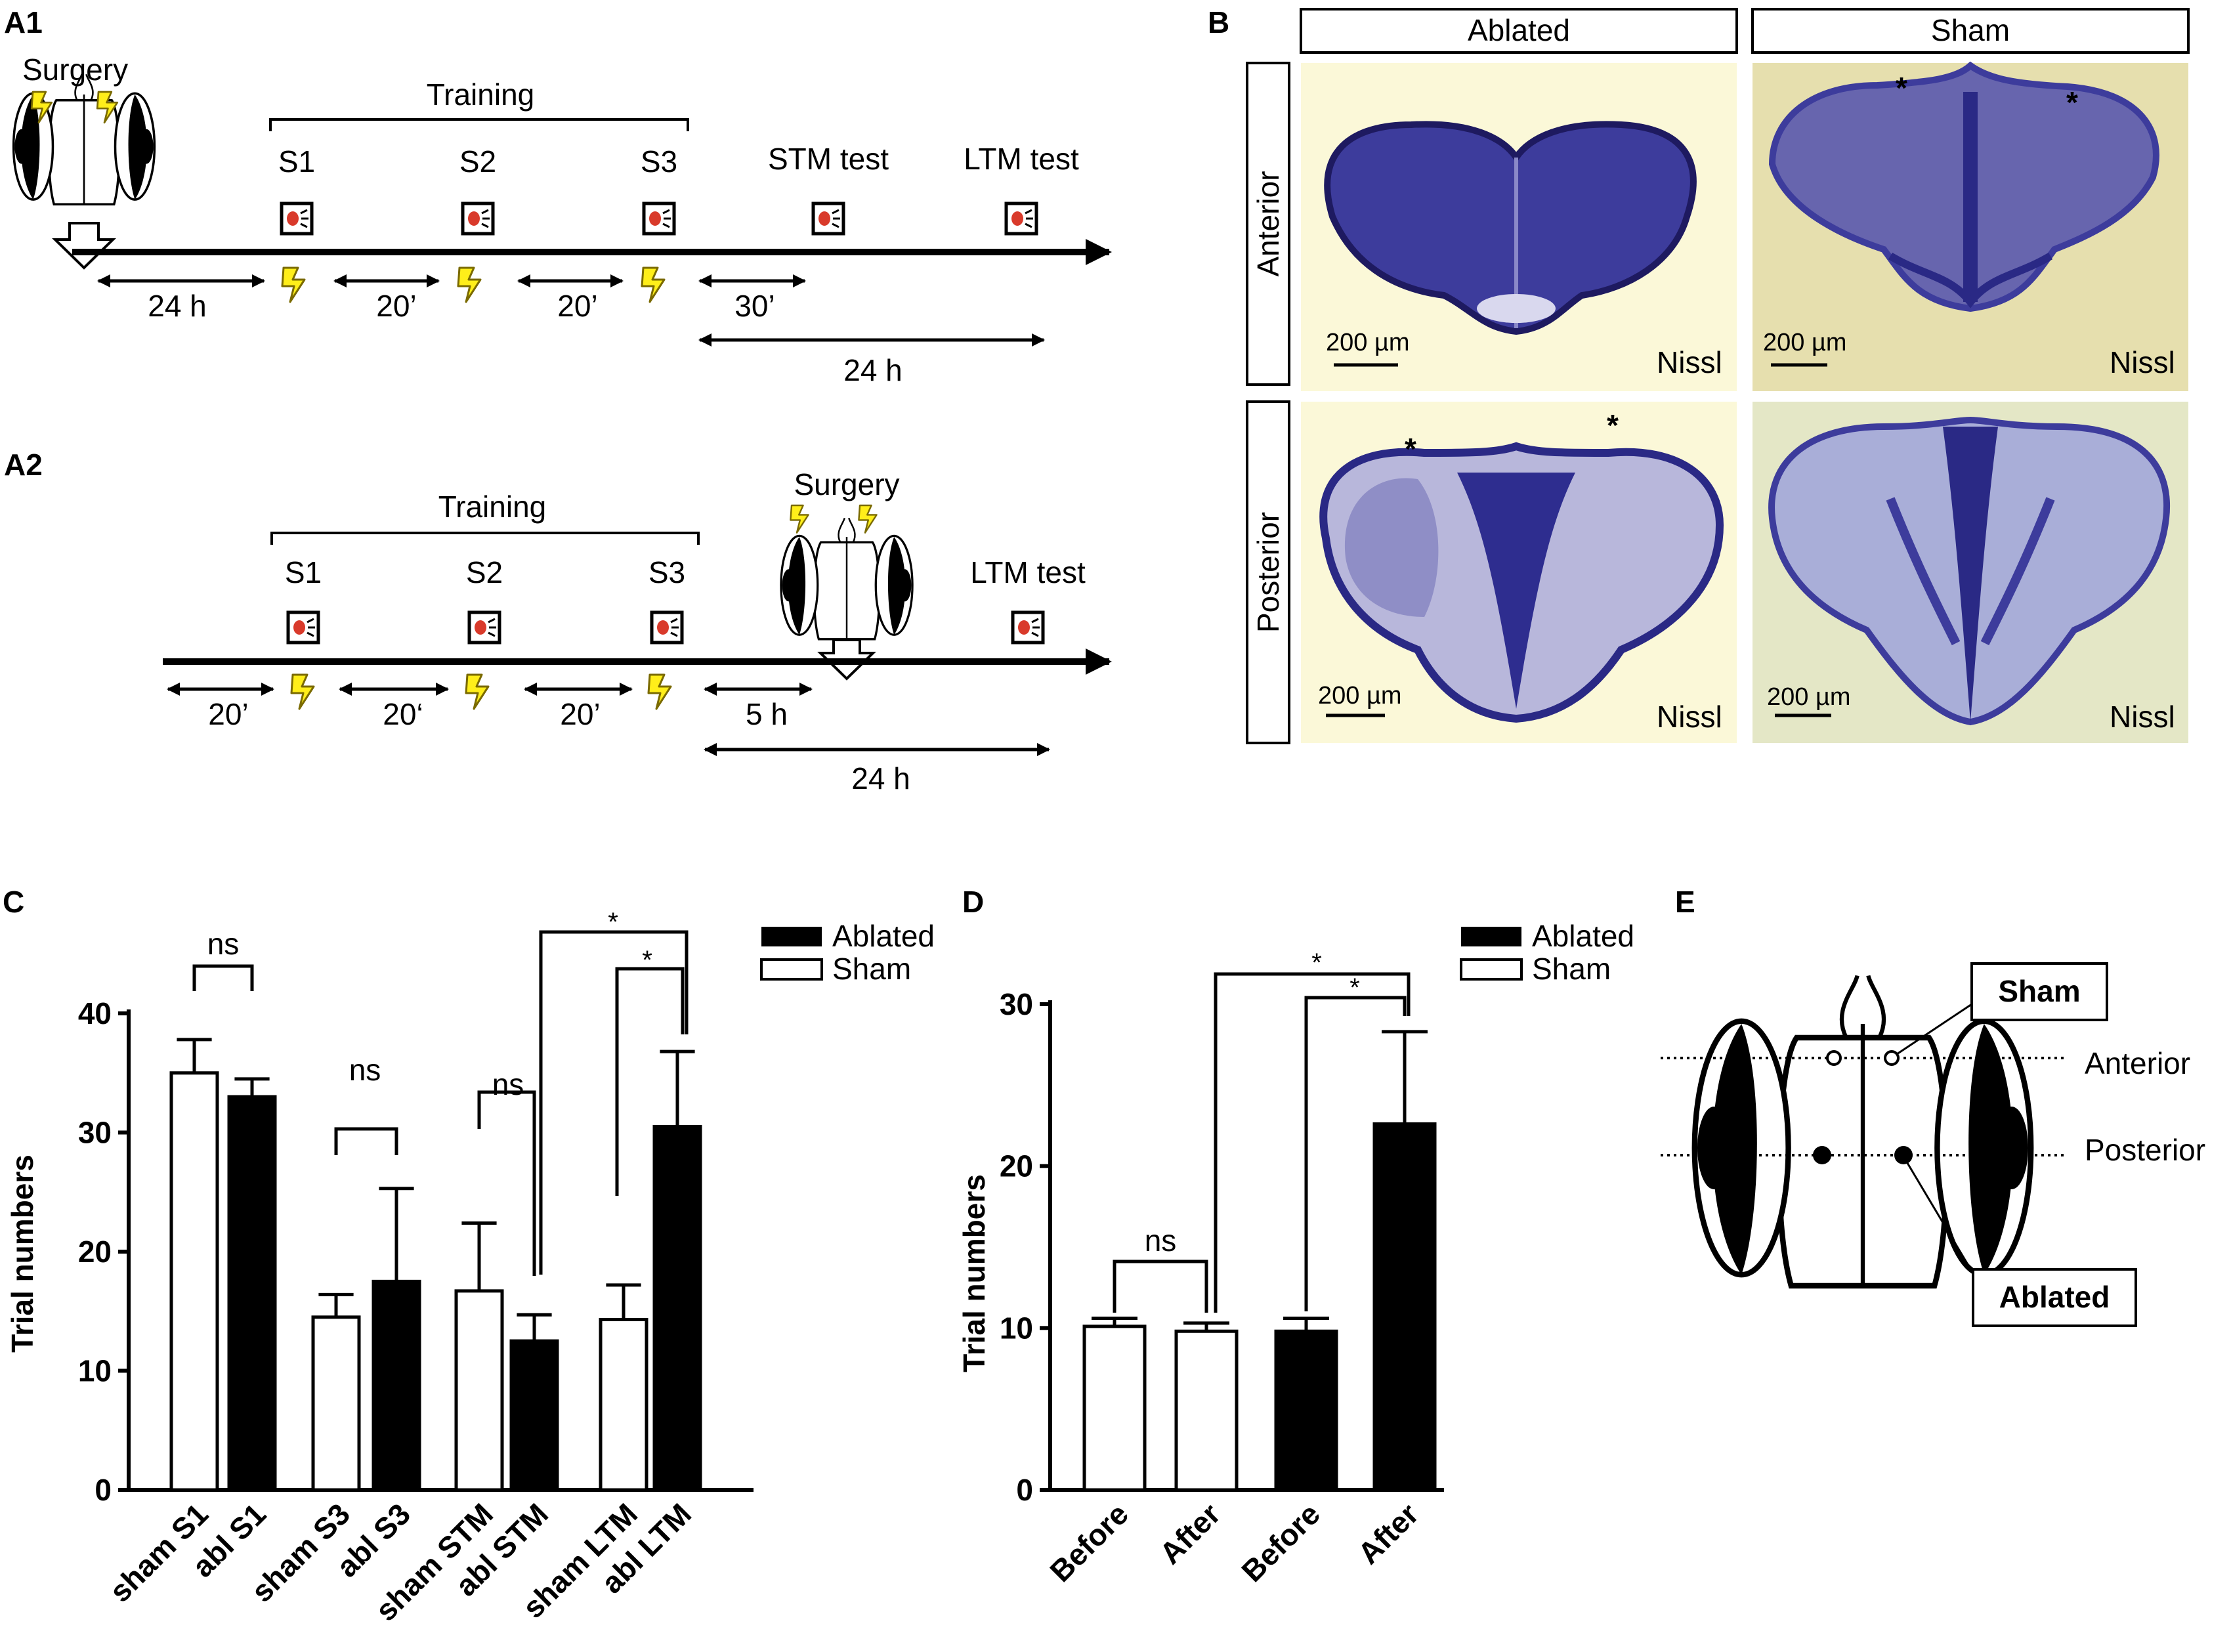 Image resolution: width=2231 pixels, height=1652 pixels. What do you see at coordinates (84, 246) in the screenshot?
I see `a1-down-arrow-icon` at bounding box center [84, 246].